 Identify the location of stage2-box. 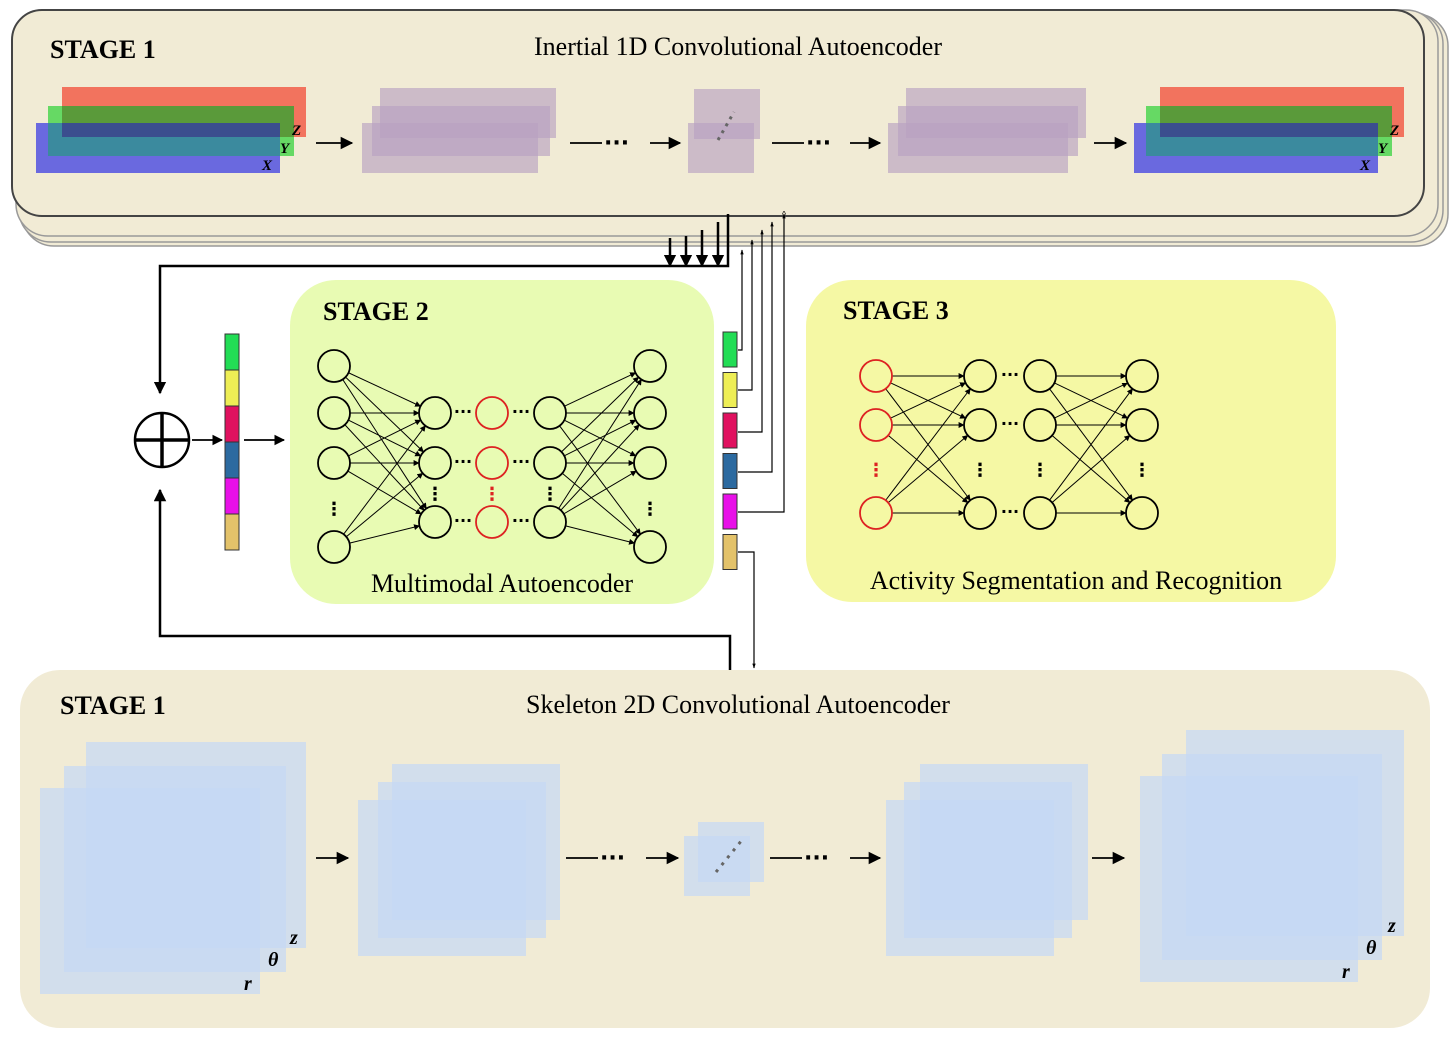
(502, 442).